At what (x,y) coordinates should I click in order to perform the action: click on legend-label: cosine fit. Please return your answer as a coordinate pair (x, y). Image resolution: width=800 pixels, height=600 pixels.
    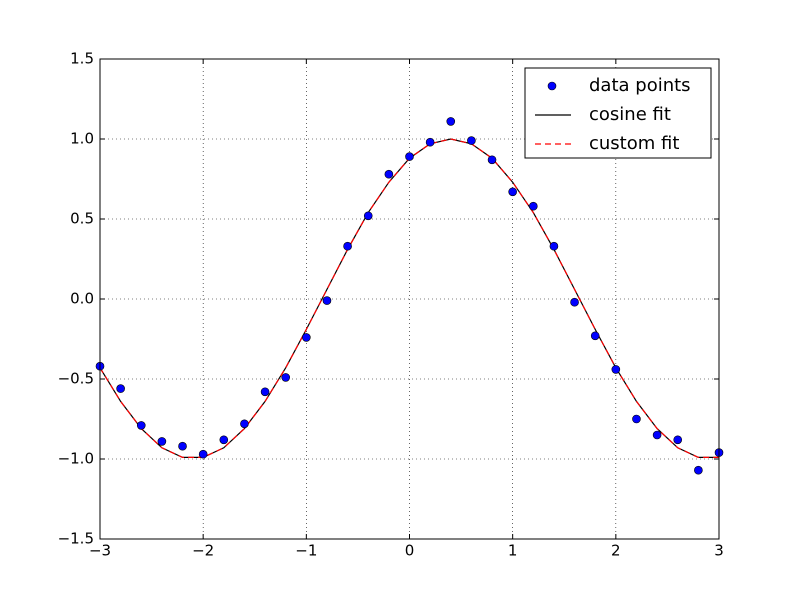
    Looking at the image, I should click on (630, 114).